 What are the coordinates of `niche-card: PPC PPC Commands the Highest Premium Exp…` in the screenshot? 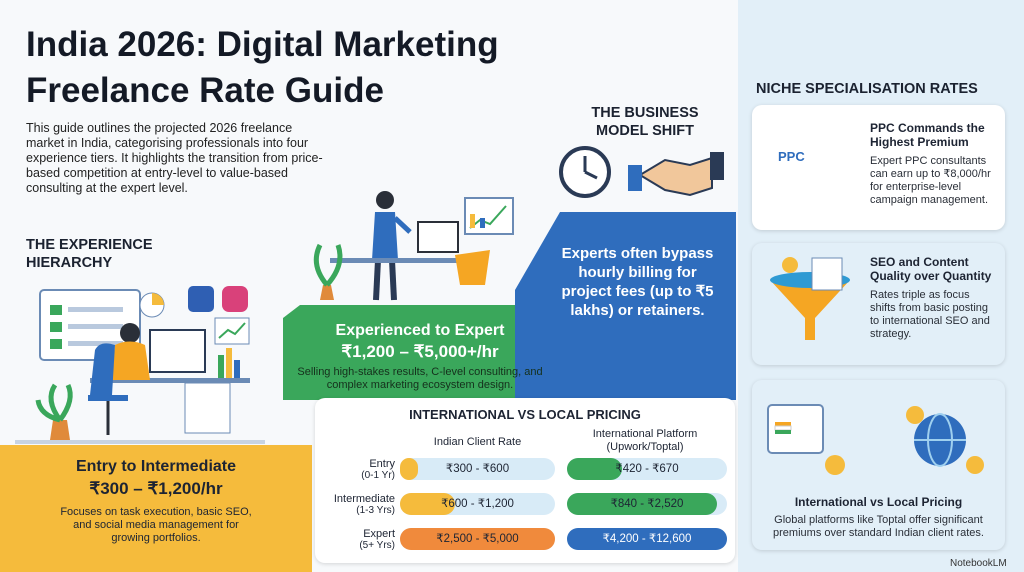 It's located at (878, 167).